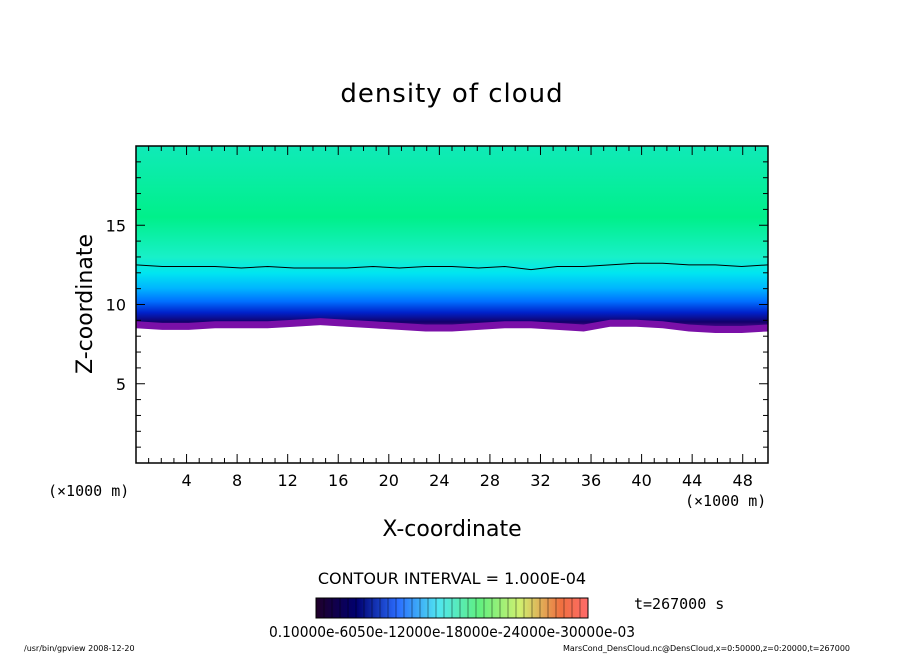  Describe the element at coordinates (452, 578) in the screenshot. I see `contour-interval-label: CONTOUR INTERVAL = 1.000E-04` at that location.